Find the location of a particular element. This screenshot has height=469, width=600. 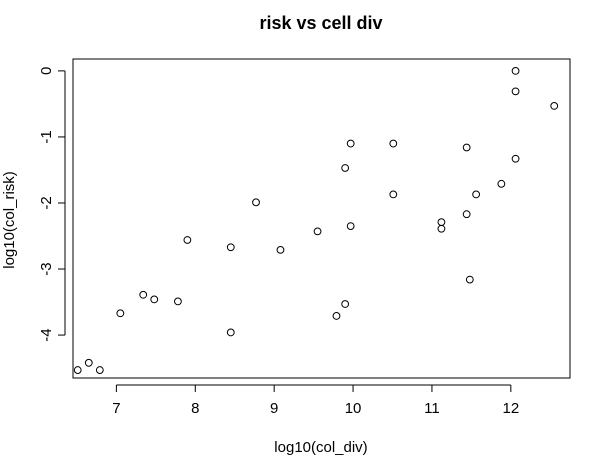

x-tick-label: 7 is located at coordinates (116, 408).